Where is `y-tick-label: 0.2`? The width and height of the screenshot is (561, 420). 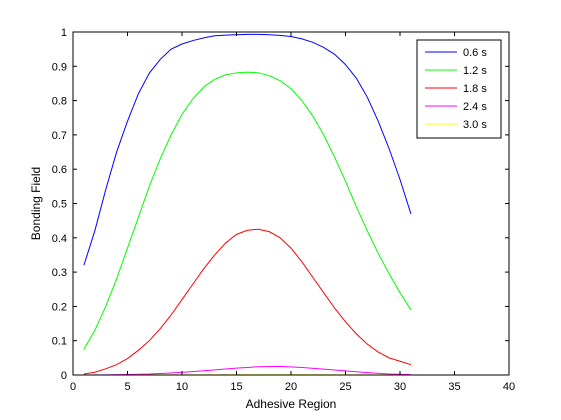
y-tick-label: 0.2 is located at coordinates (59, 307).